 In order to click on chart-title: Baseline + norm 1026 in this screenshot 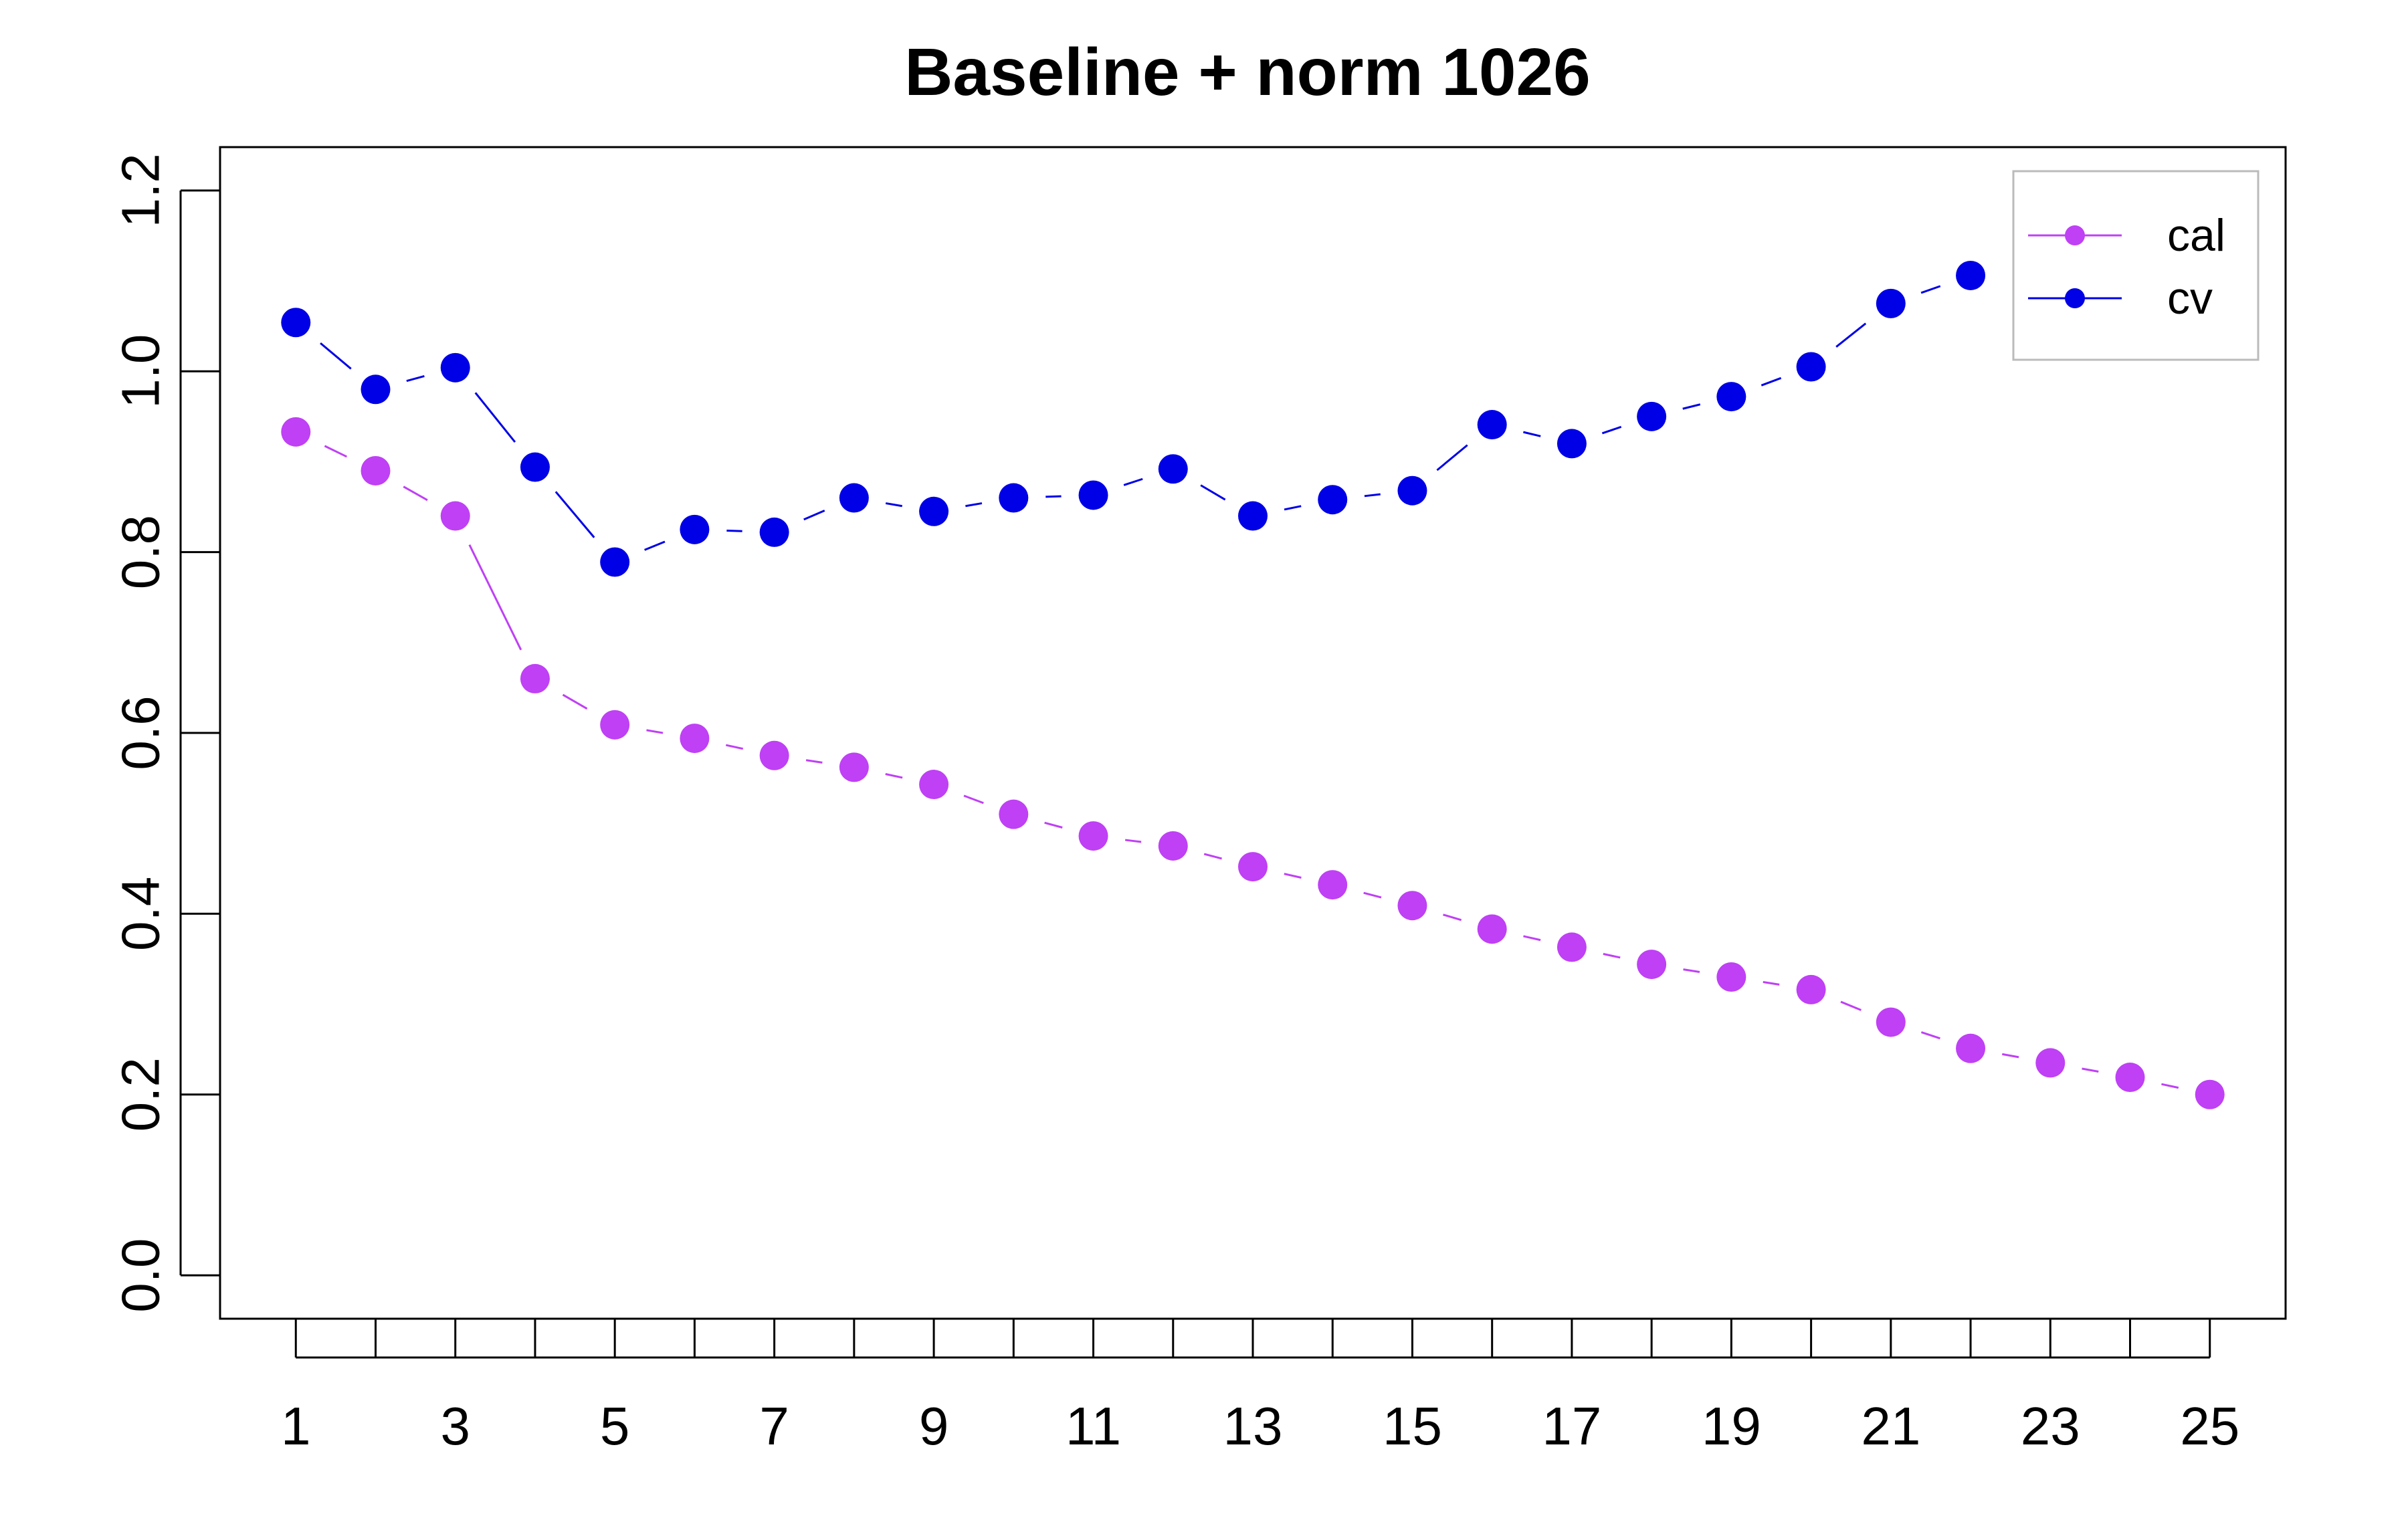, I will do `click(1247, 72)`.